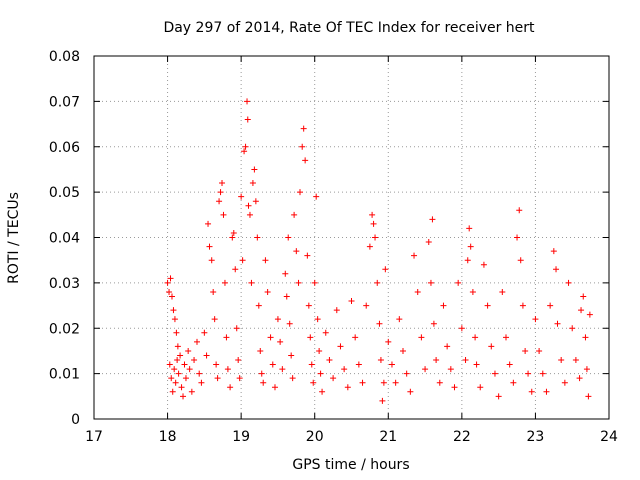 The height and width of the screenshot is (480, 640). What do you see at coordinates (64, 57) in the screenshot?
I see `y-tick-label: 0.08` at bounding box center [64, 57].